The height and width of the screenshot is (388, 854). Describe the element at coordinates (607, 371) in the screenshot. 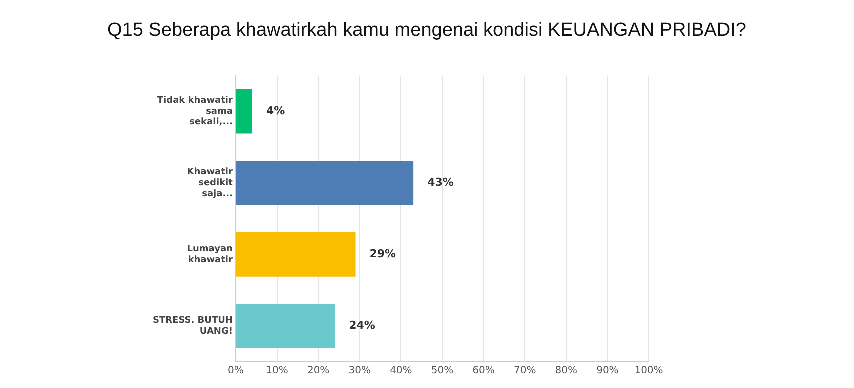

I see `x-tick-label: 90%` at that location.